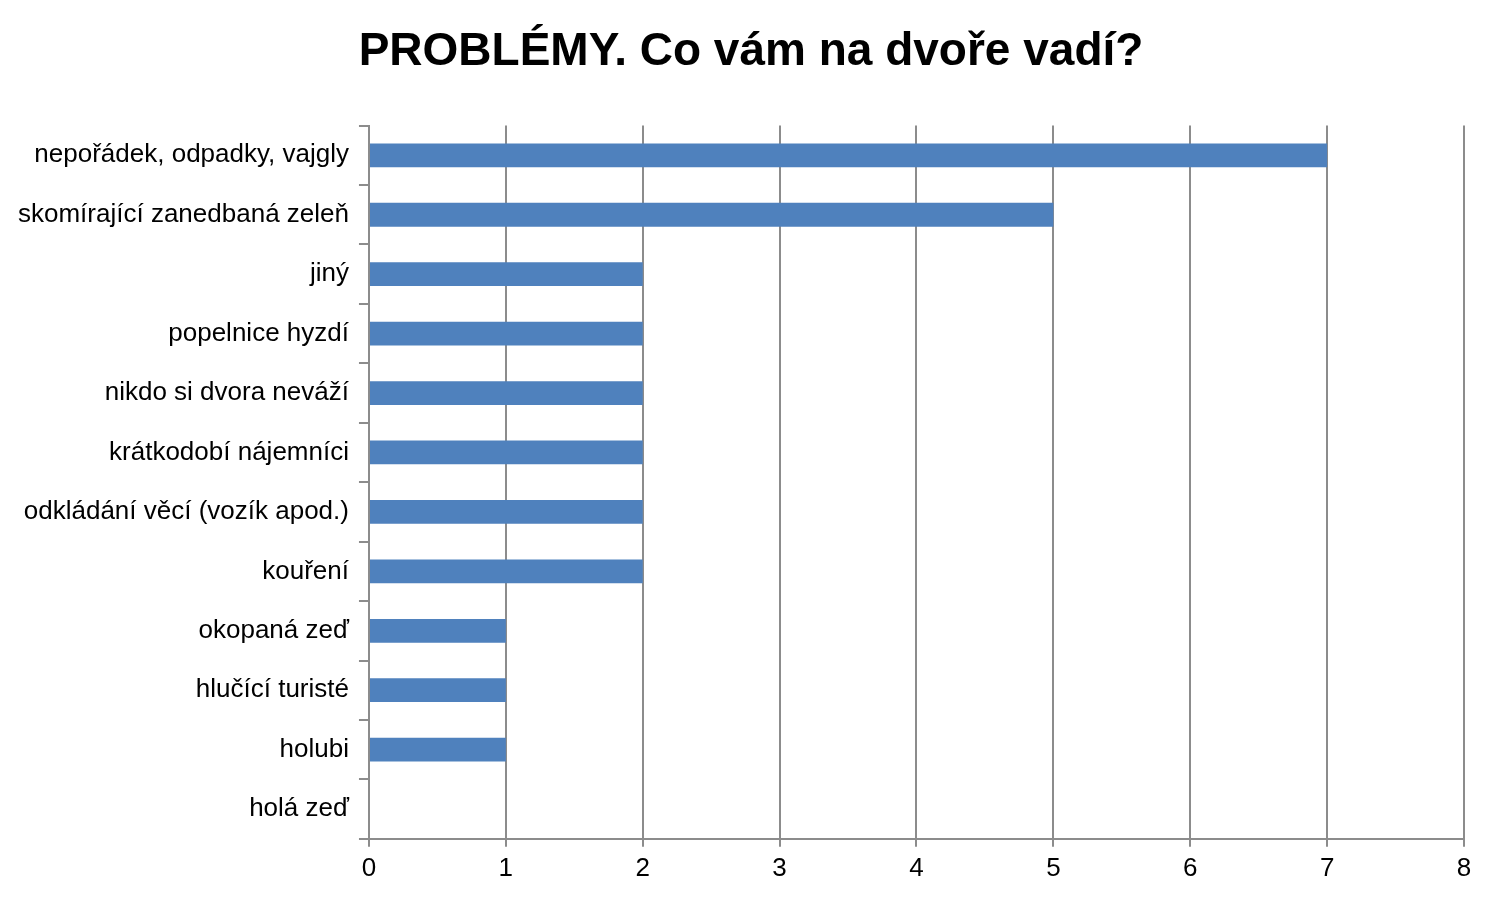 Image resolution: width=1502 pixels, height=907 pixels. I want to click on x-tick-label: 7, so click(1327, 866).